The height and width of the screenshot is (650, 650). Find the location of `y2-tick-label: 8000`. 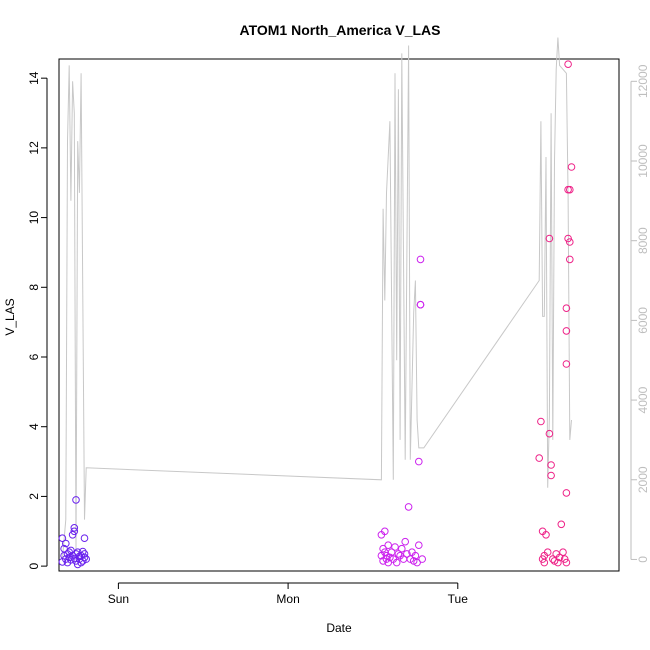

y2-tick-label: 8000 is located at coordinates (643, 240).